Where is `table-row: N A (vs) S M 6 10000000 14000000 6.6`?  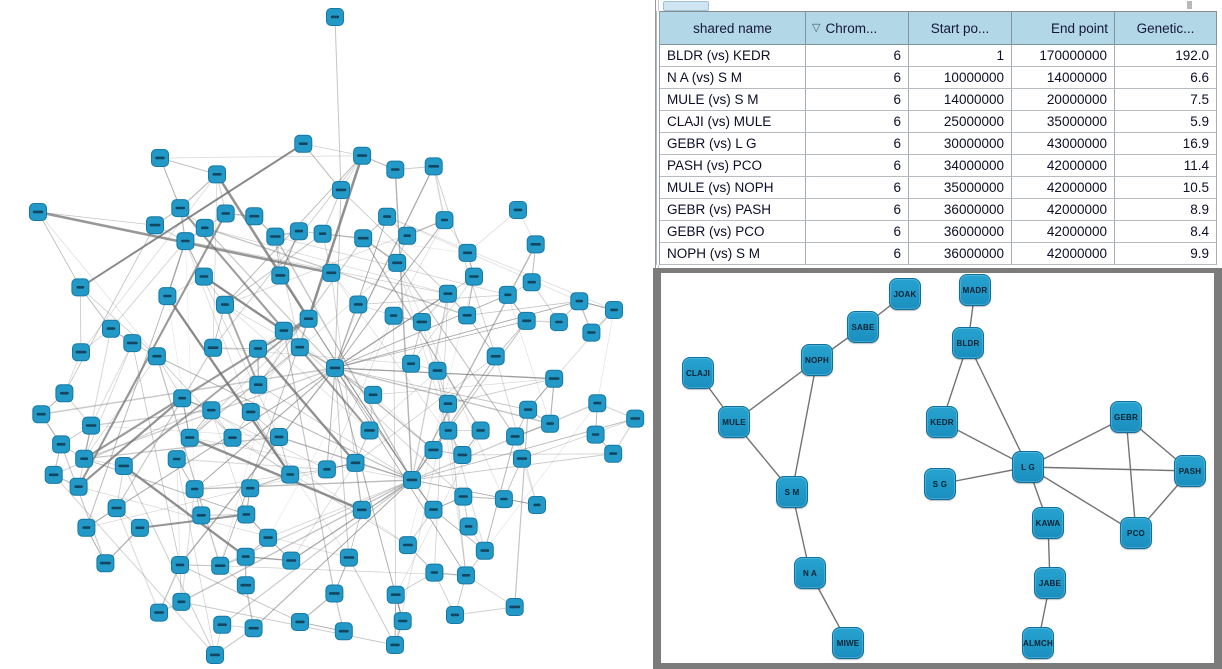
table-row: N A (vs) S M 6 10000000 14000000 6.6 is located at coordinates (938, 78).